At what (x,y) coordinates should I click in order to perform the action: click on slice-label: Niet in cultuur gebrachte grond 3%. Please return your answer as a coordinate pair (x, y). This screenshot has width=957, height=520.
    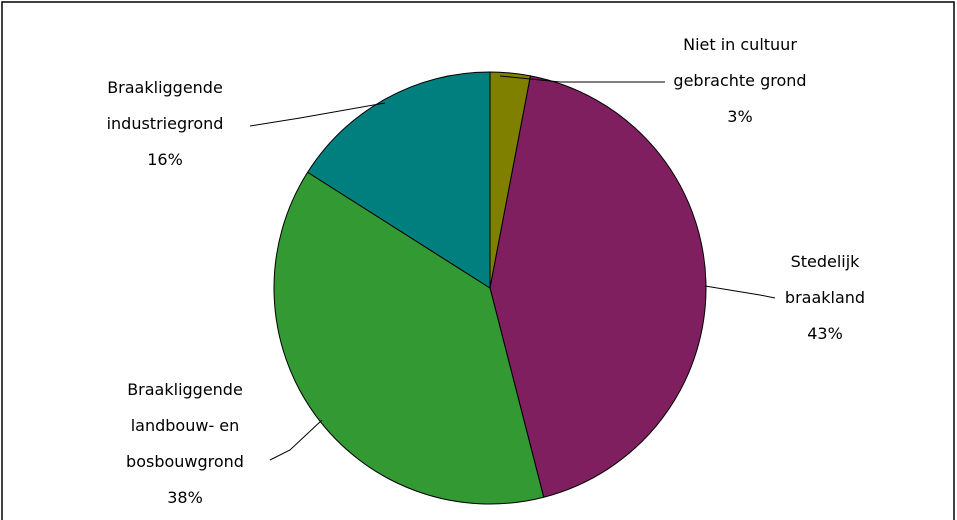
    Looking at the image, I should click on (740, 81).